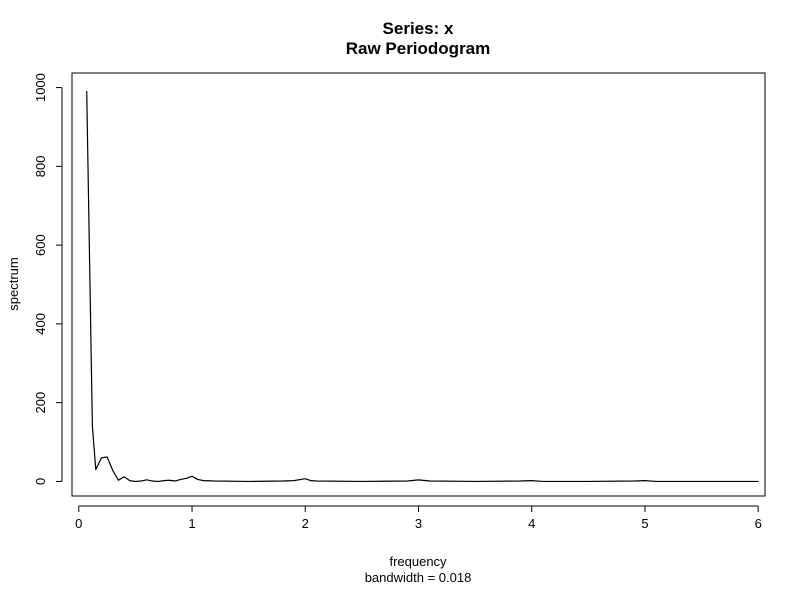 The width and height of the screenshot is (803, 594). I want to click on x-tick-label: 1, so click(191, 523).